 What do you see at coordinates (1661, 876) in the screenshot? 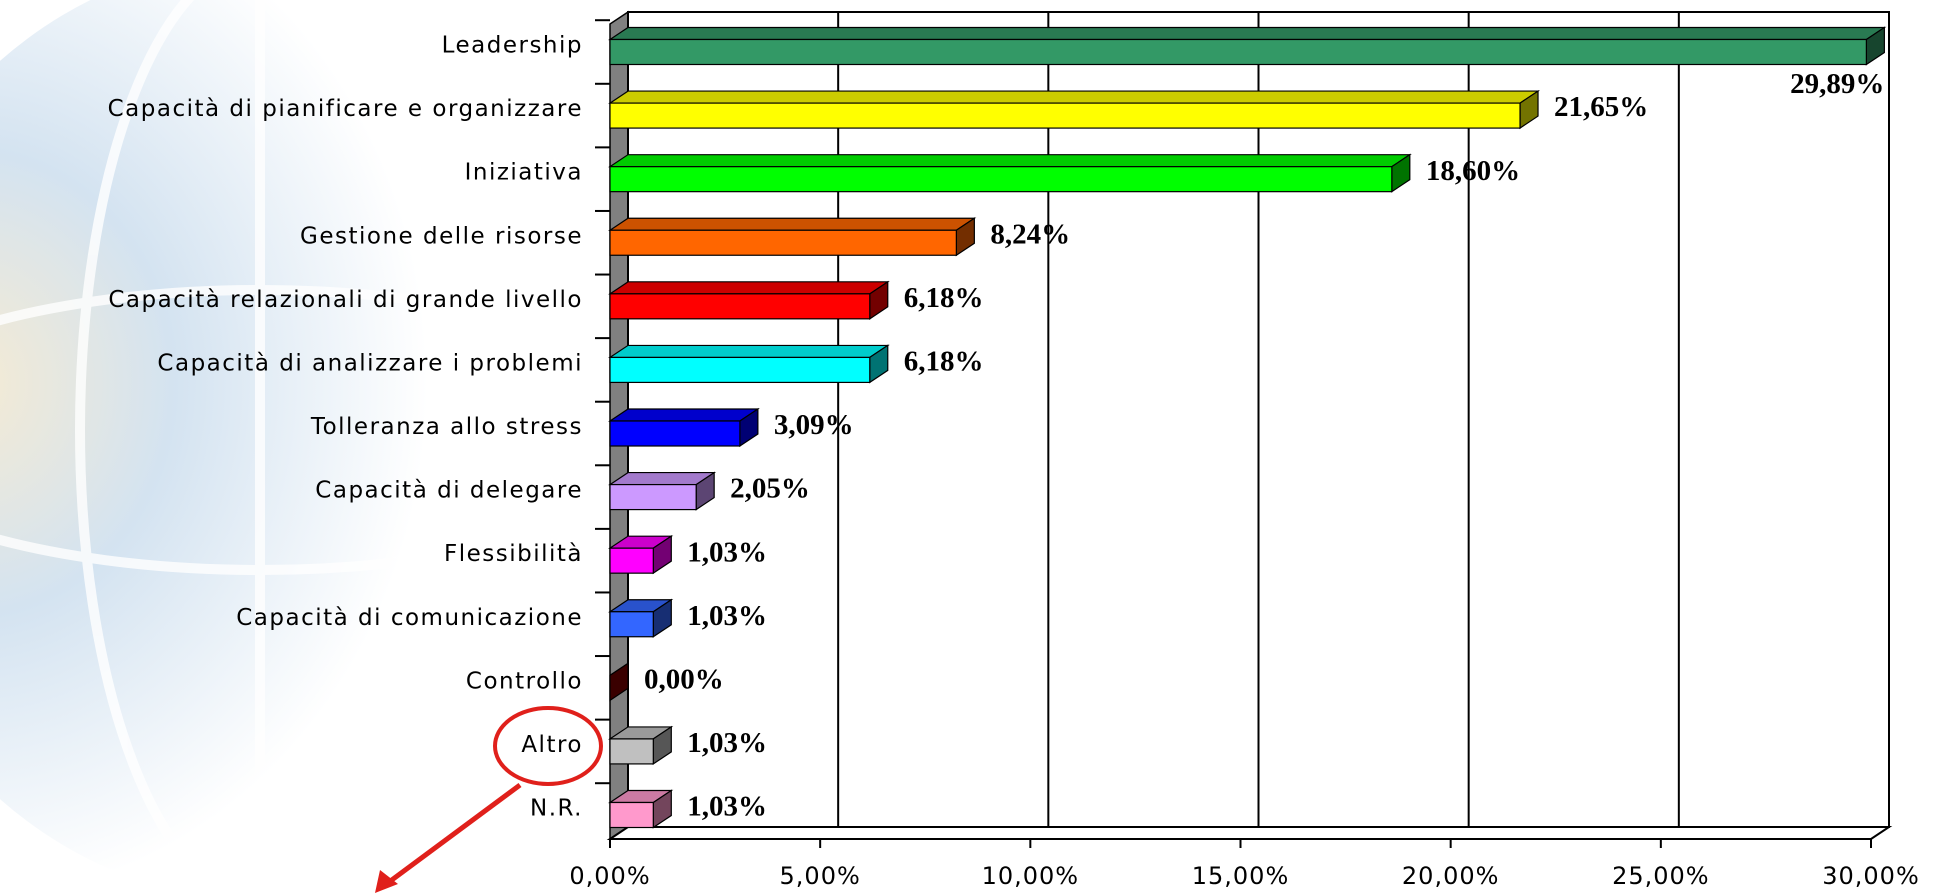
I see `x-tick-label: 25,00%` at bounding box center [1661, 876].